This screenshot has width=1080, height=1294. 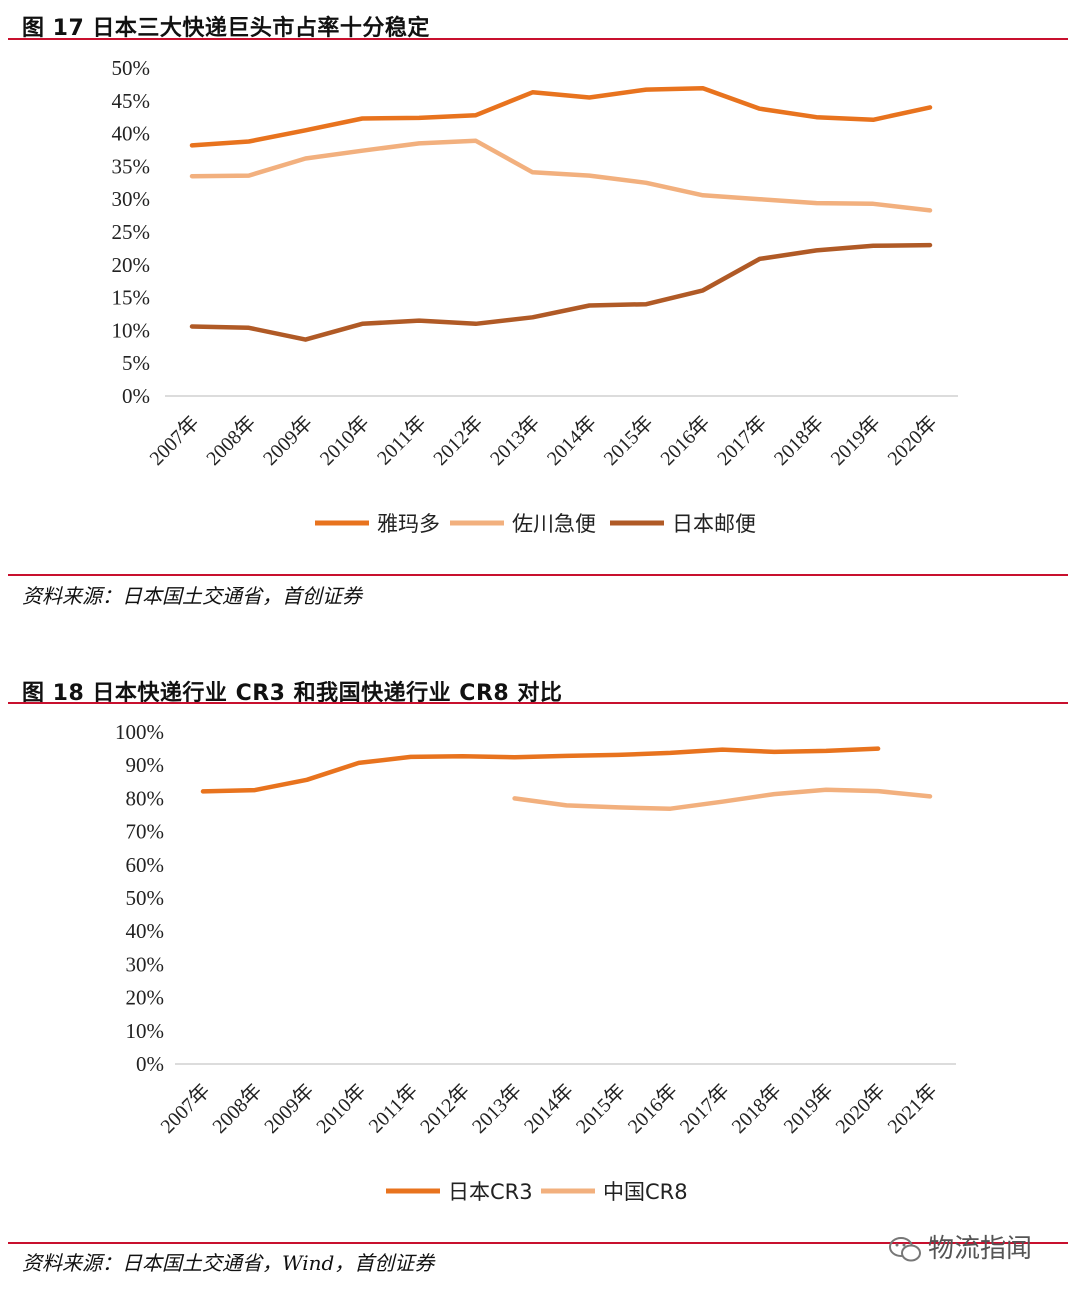 I want to click on fig17-x-tick-label: 2014年, so click(x=571, y=440).